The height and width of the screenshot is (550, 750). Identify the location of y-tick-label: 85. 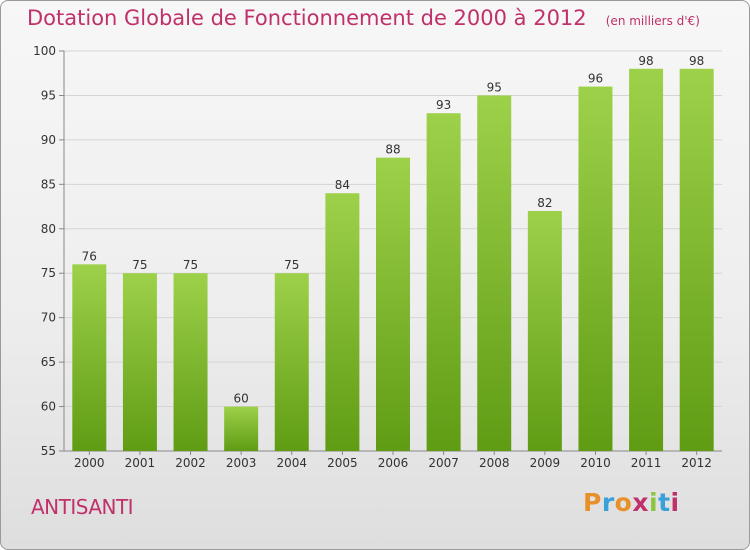
(48, 184).